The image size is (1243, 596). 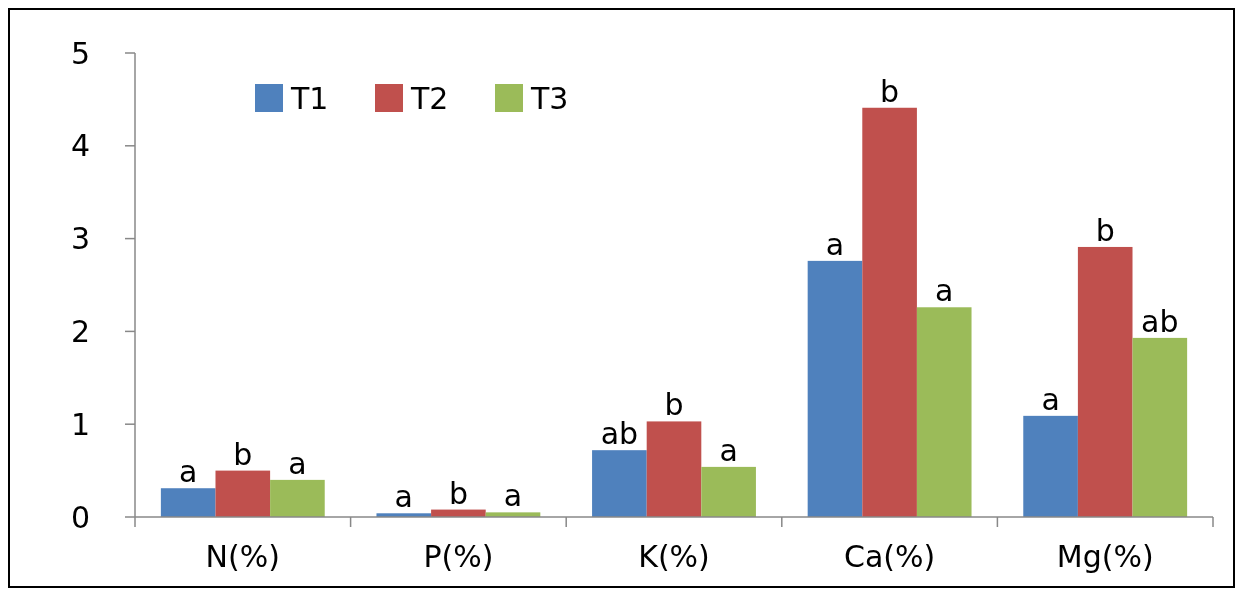 I want to click on y-tick-label: 0, so click(x=80, y=517).